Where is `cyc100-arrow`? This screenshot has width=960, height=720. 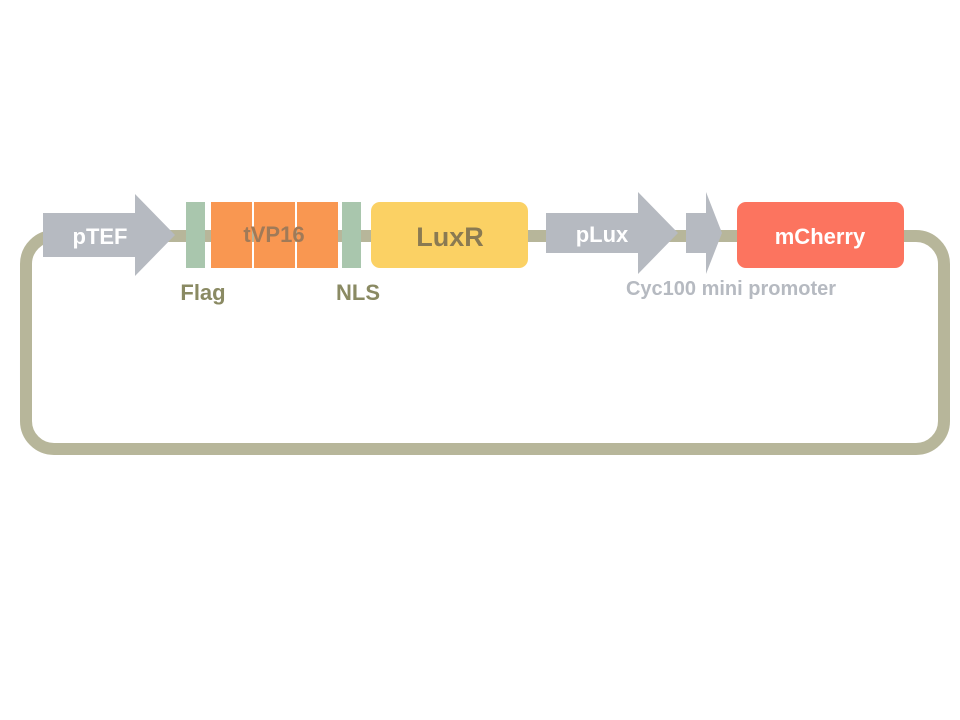
cyc100-arrow is located at coordinates (704, 233).